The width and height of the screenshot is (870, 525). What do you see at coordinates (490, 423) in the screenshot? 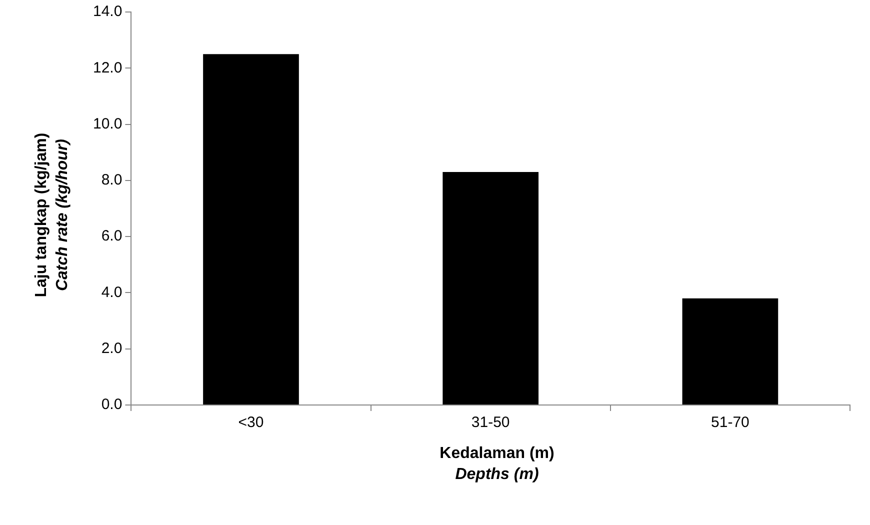
I see `x-tick-label: 31-50` at bounding box center [490, 423].